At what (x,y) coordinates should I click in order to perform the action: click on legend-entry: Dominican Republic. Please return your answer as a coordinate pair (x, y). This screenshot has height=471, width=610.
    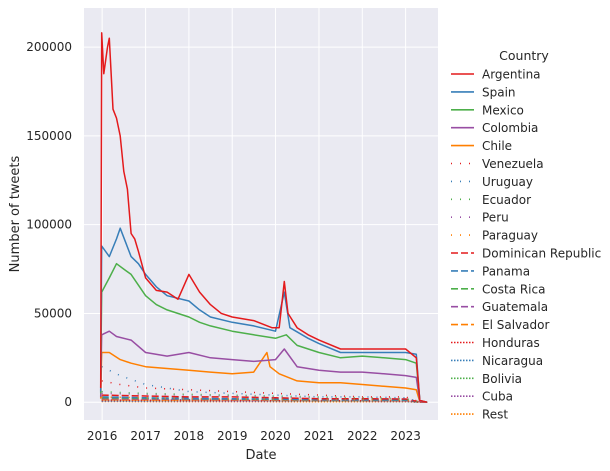
    Looking at the image, I should click on (541, 254).